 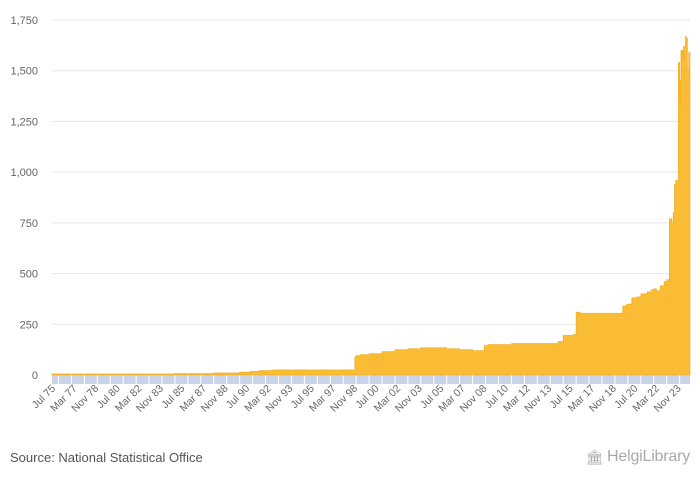 I want to click on y-tick-label: 1,500, so click(x=24, y=72).